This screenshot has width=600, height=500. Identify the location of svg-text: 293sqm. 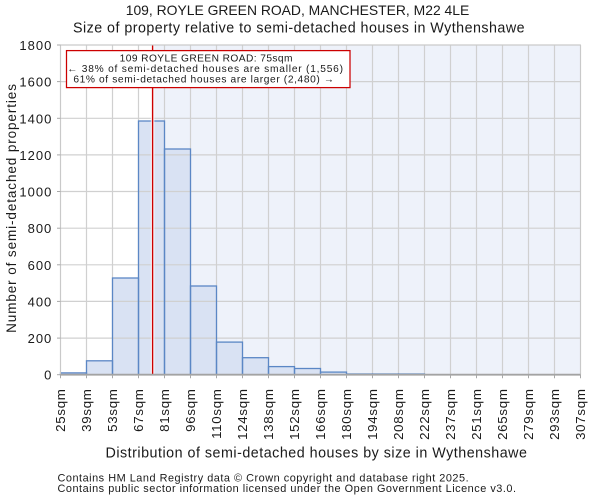
(554, 414).